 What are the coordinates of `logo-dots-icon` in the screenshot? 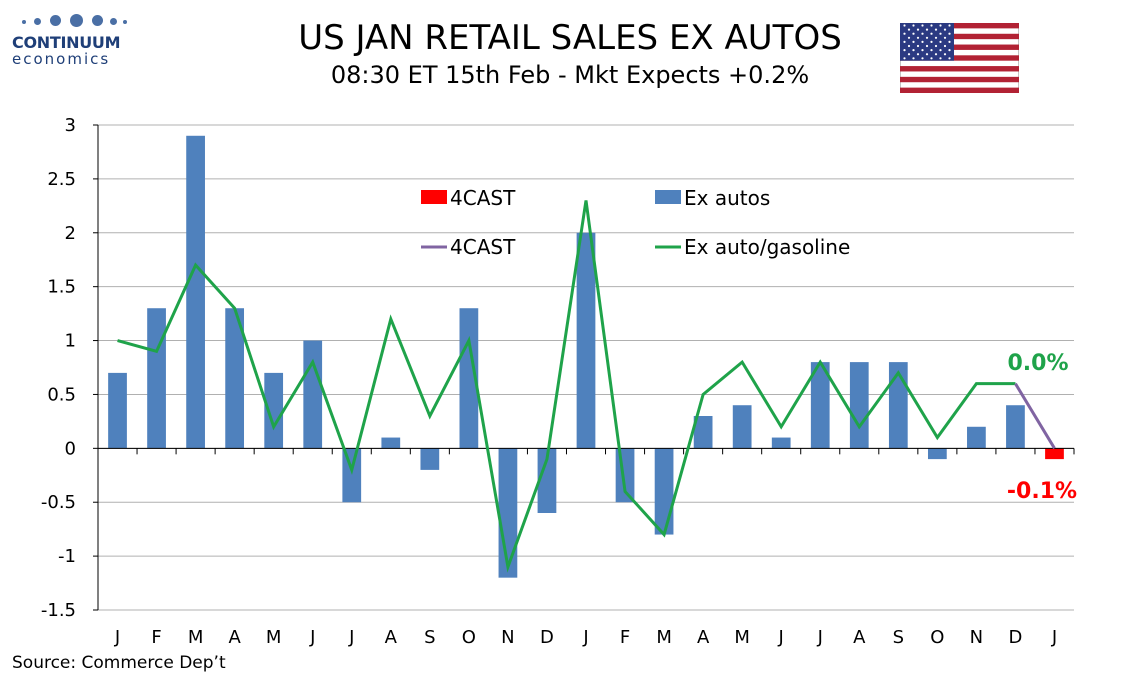 It's located at (74, 22).